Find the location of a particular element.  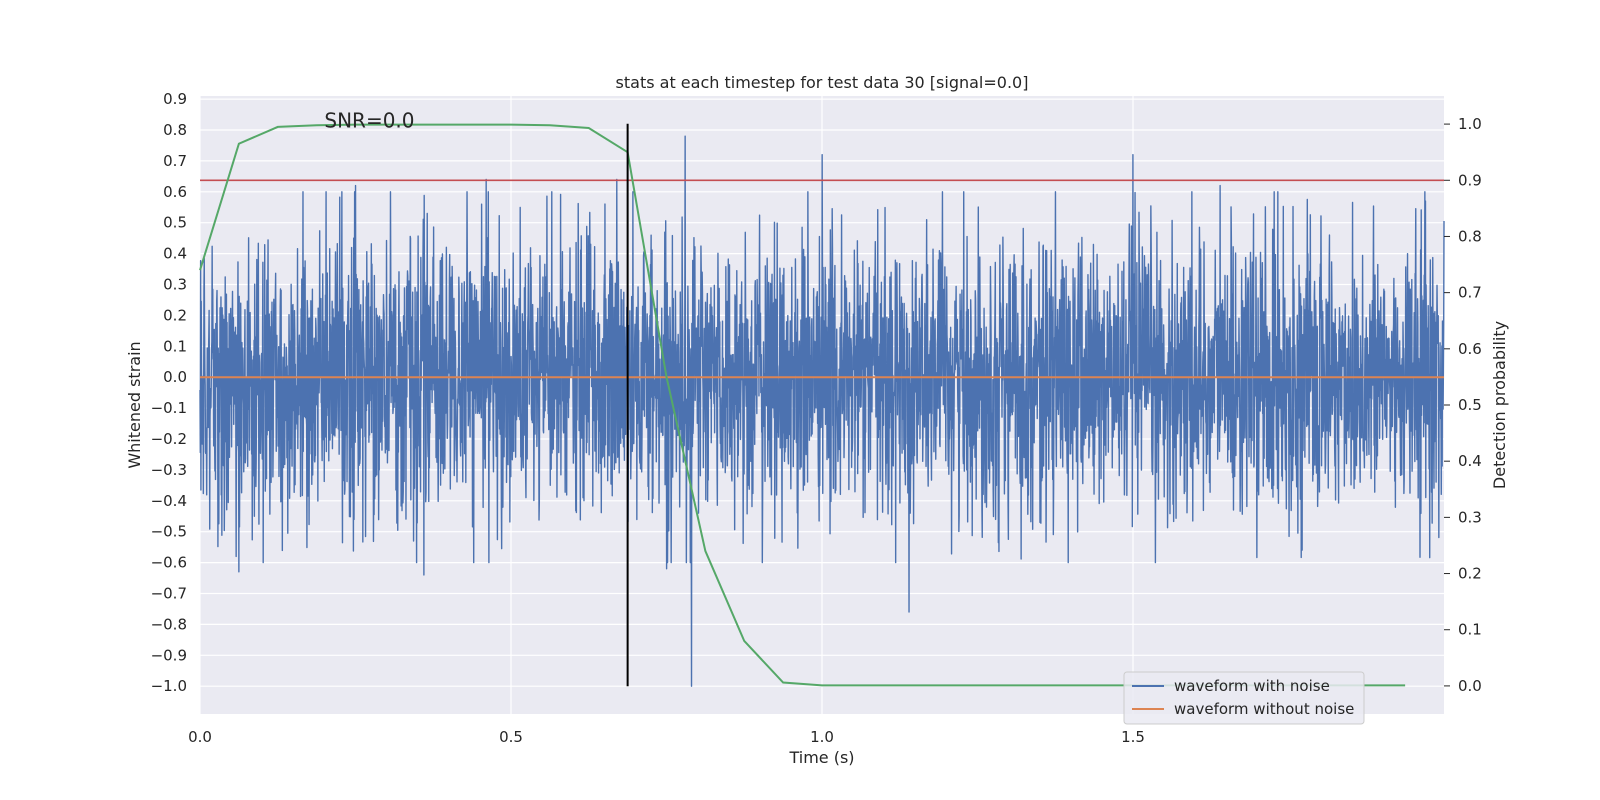

y2-tick-label: 0.3 is located at coordinates (1470, 517).